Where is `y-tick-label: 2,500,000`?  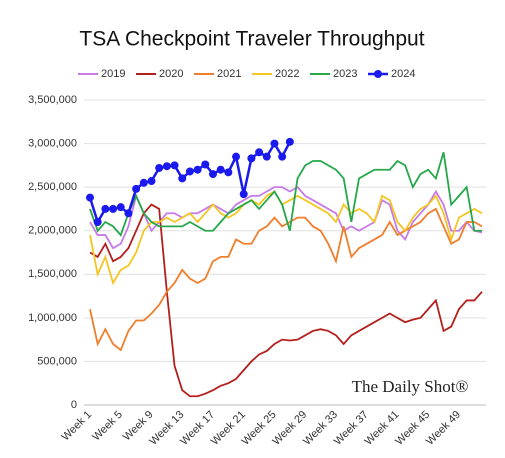
y-tick-label: 2,500,000 is located at coordinates (52, 187).